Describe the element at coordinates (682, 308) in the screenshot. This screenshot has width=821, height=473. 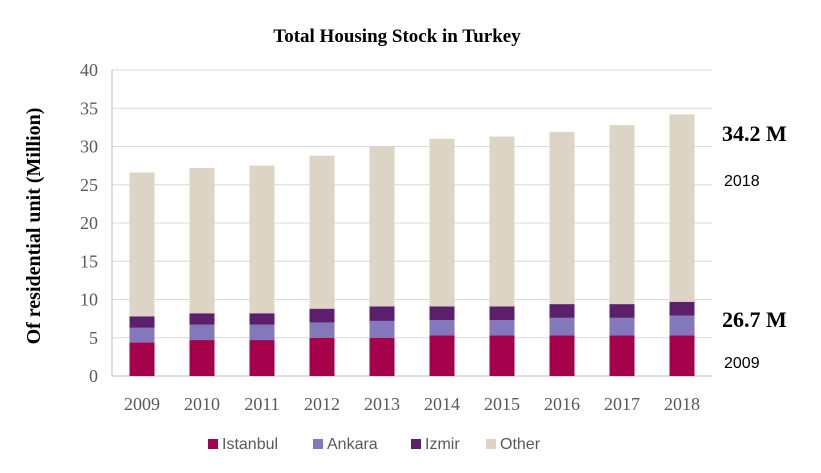
I see `bar-segment-izmir-2018` at that location.